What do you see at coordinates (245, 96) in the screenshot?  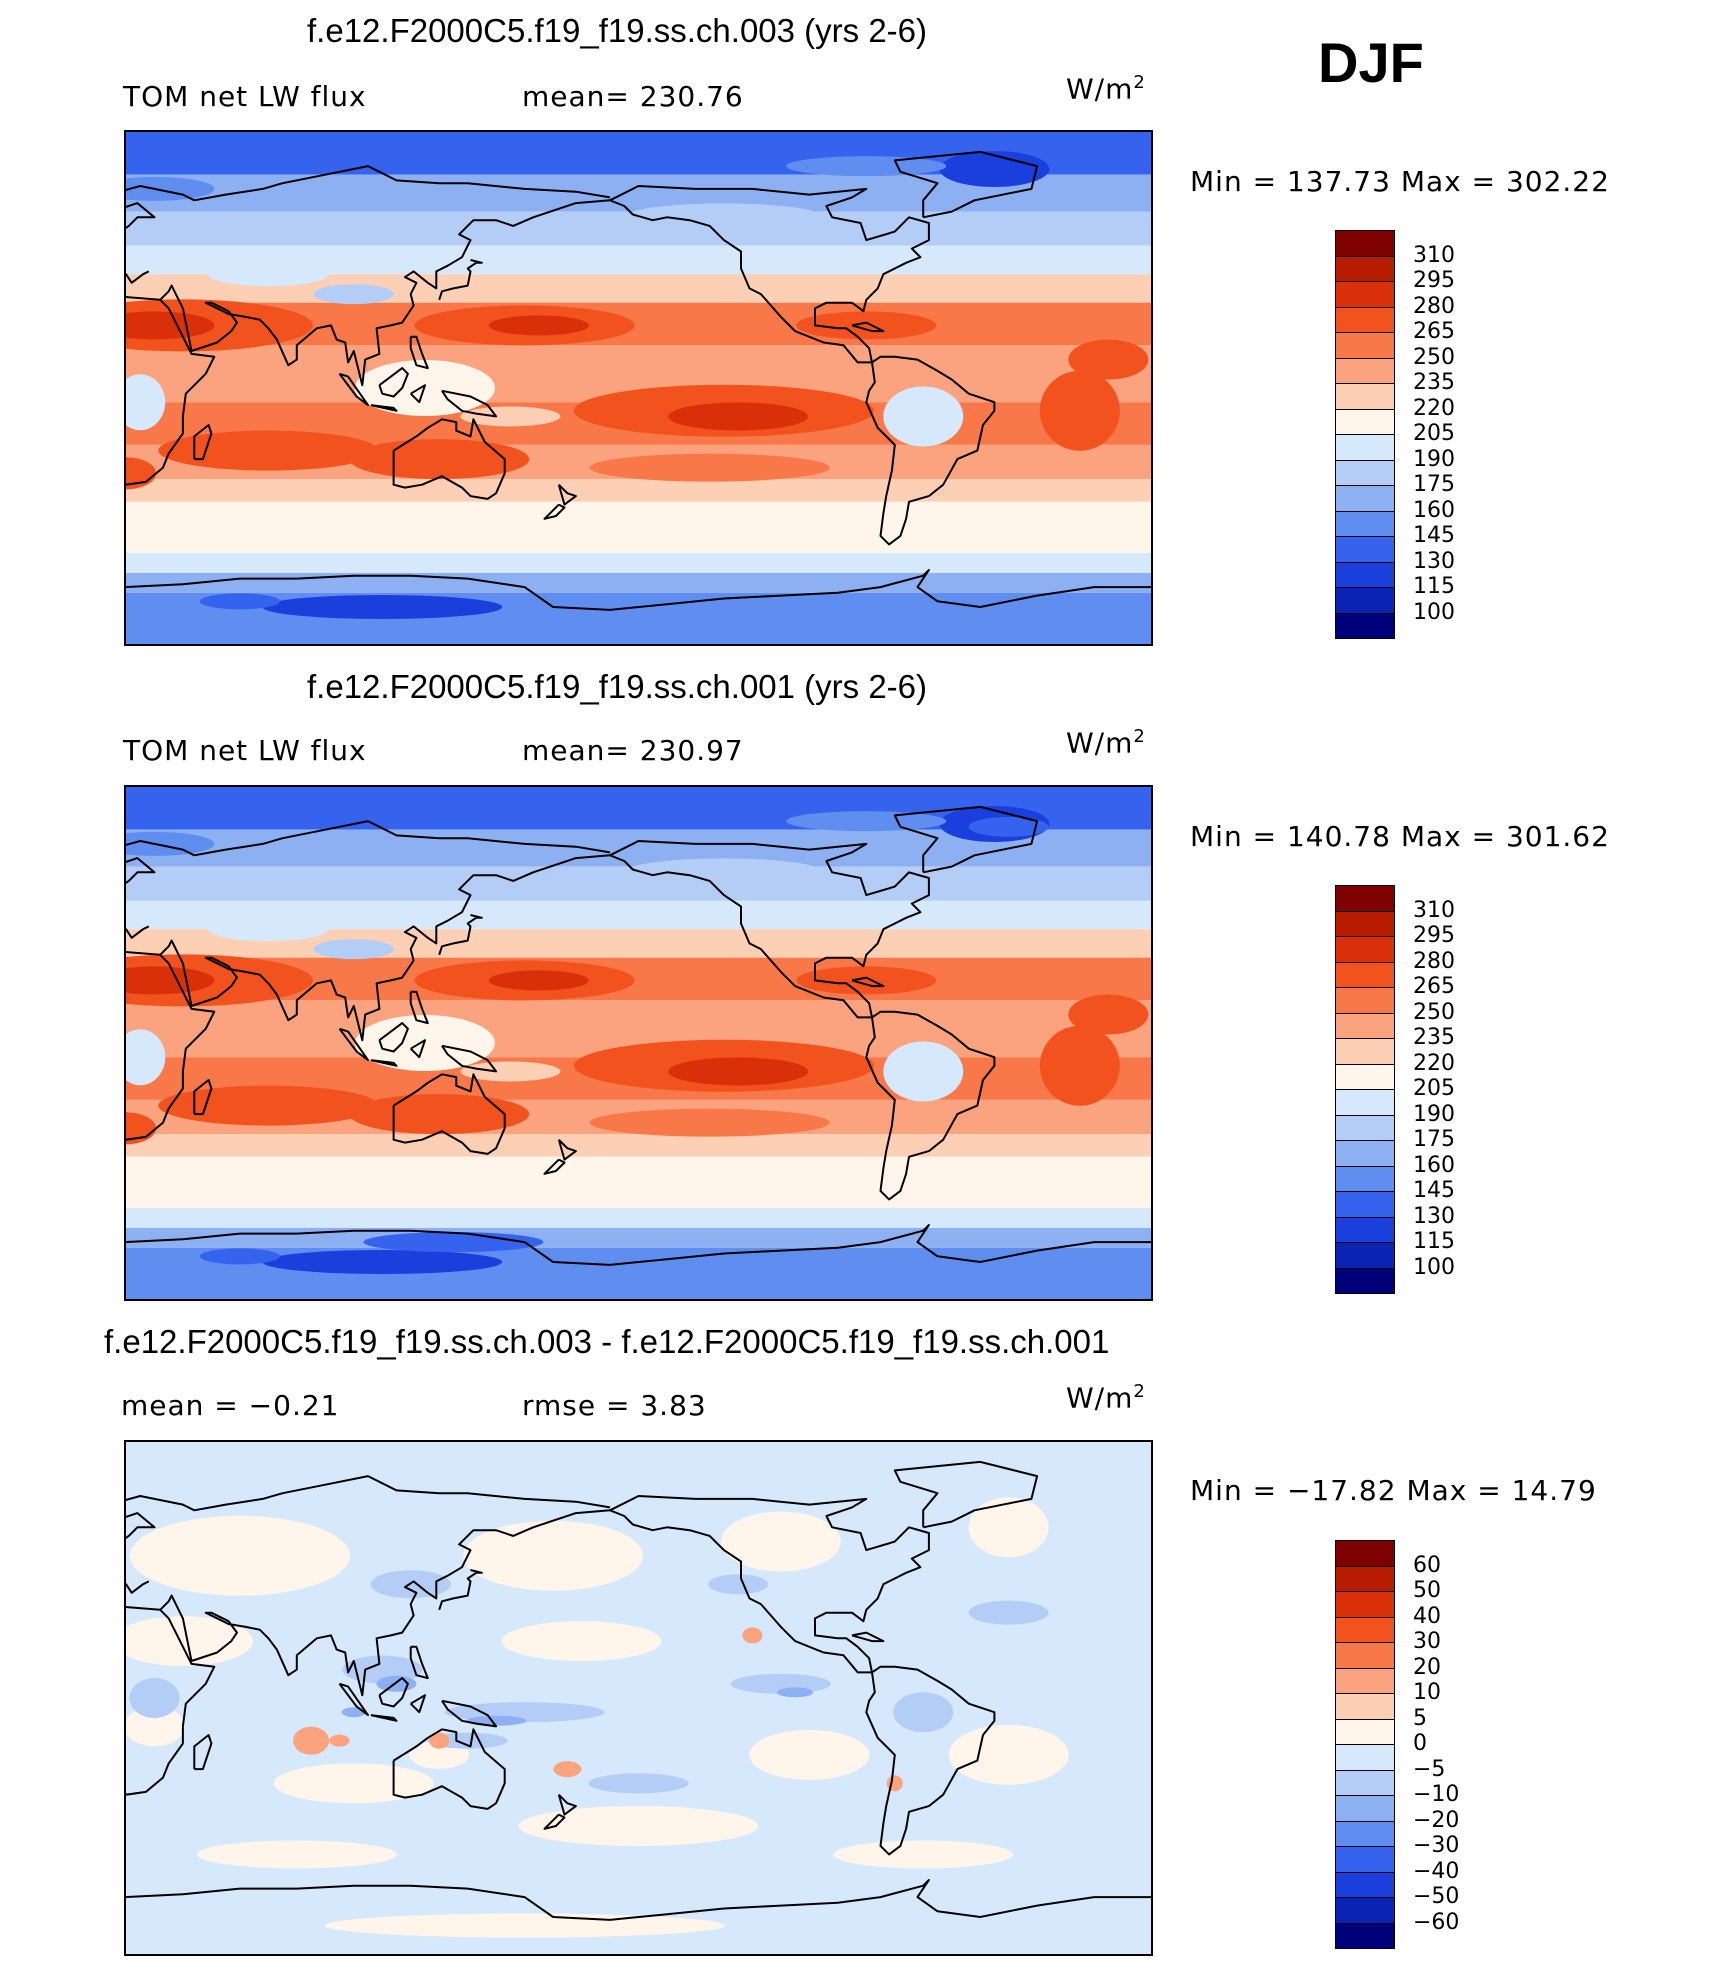 I see `panel-1-variable-label: TOM net LW flux` at bounding box center [245, 96].